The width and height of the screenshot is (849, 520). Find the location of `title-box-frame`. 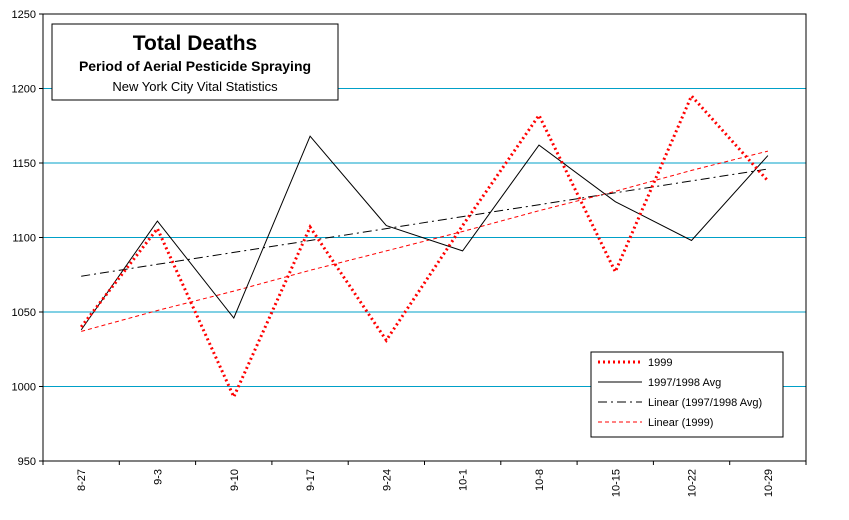

title-box-frame is located at coordinates (195, 62).